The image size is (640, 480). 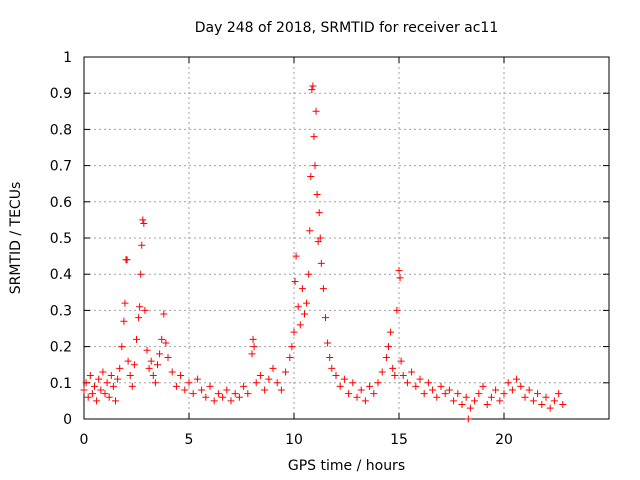 I want to click on y-tick-label-8: 0.8, so click(x=61, y=130).